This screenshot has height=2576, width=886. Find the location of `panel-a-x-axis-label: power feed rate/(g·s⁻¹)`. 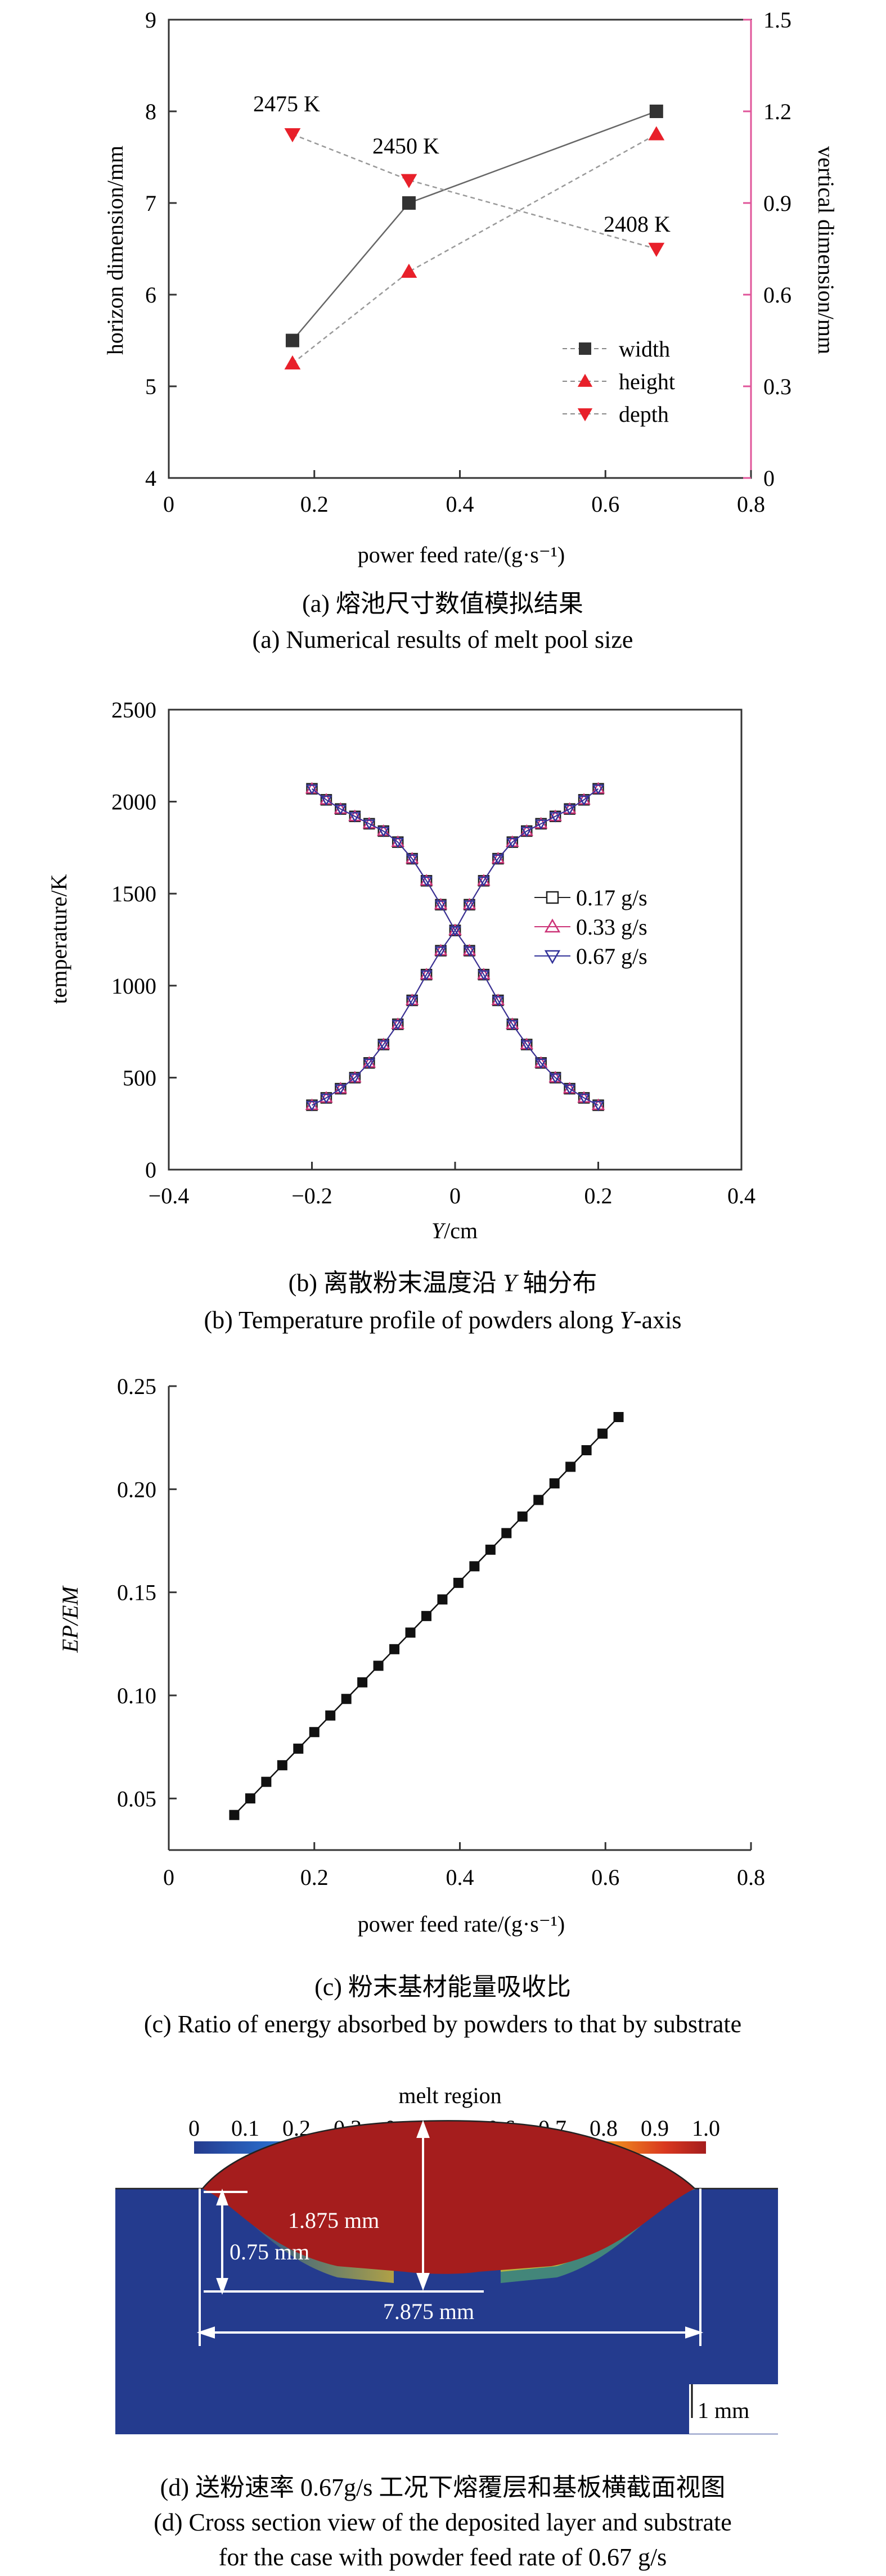

panel-a-x-axis-label: power feed rate/(g·s⁻¹) is located at coordinates (462, 554).